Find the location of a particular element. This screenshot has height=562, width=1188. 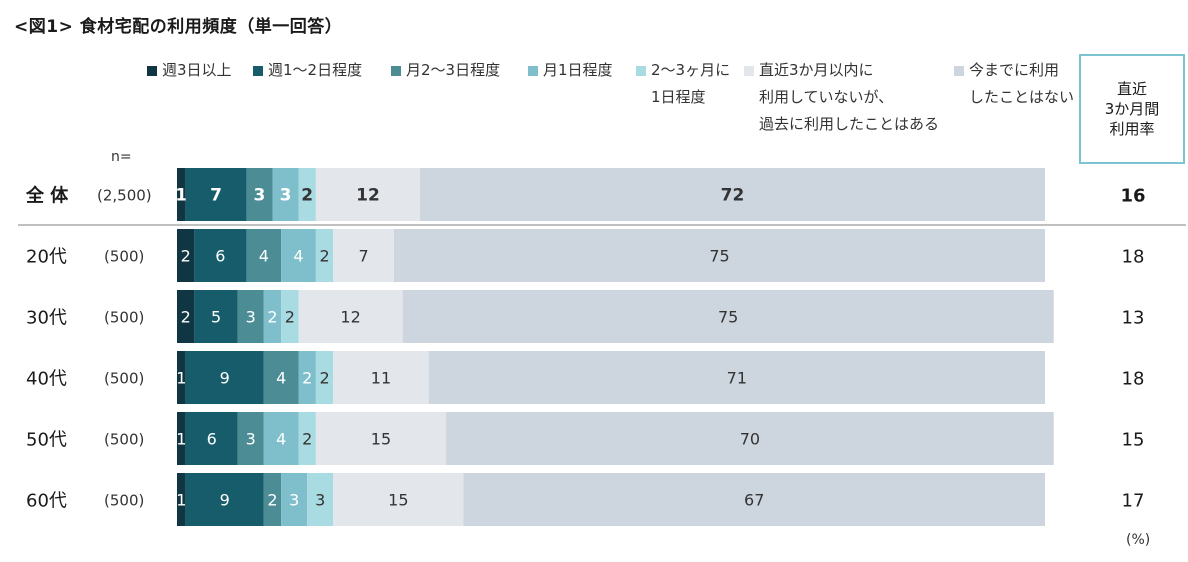

data-label: 71 is located at coordinates (737, 378).